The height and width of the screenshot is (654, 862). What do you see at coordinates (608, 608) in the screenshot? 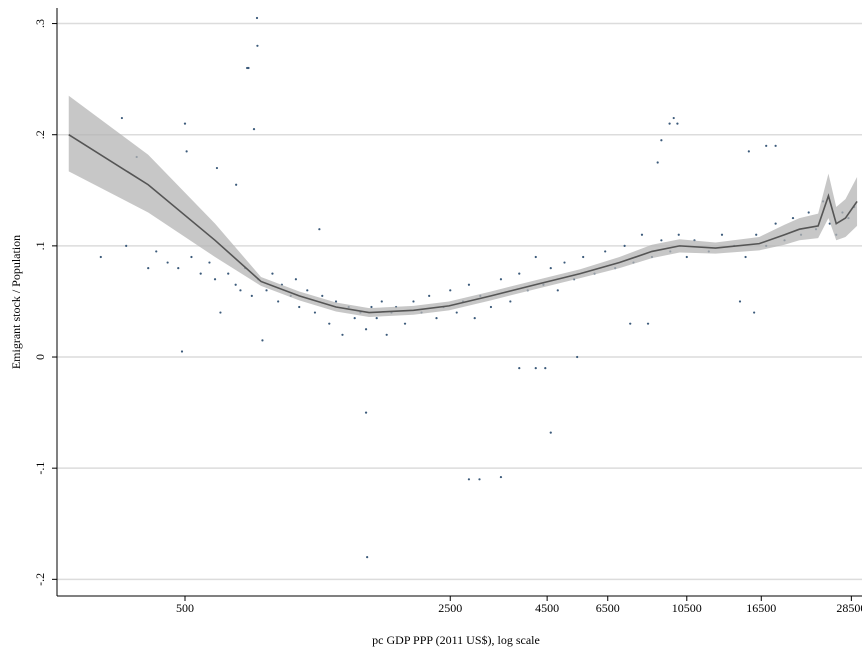
I see `x-tick-label: 6500` at bounding box center [608, 608].